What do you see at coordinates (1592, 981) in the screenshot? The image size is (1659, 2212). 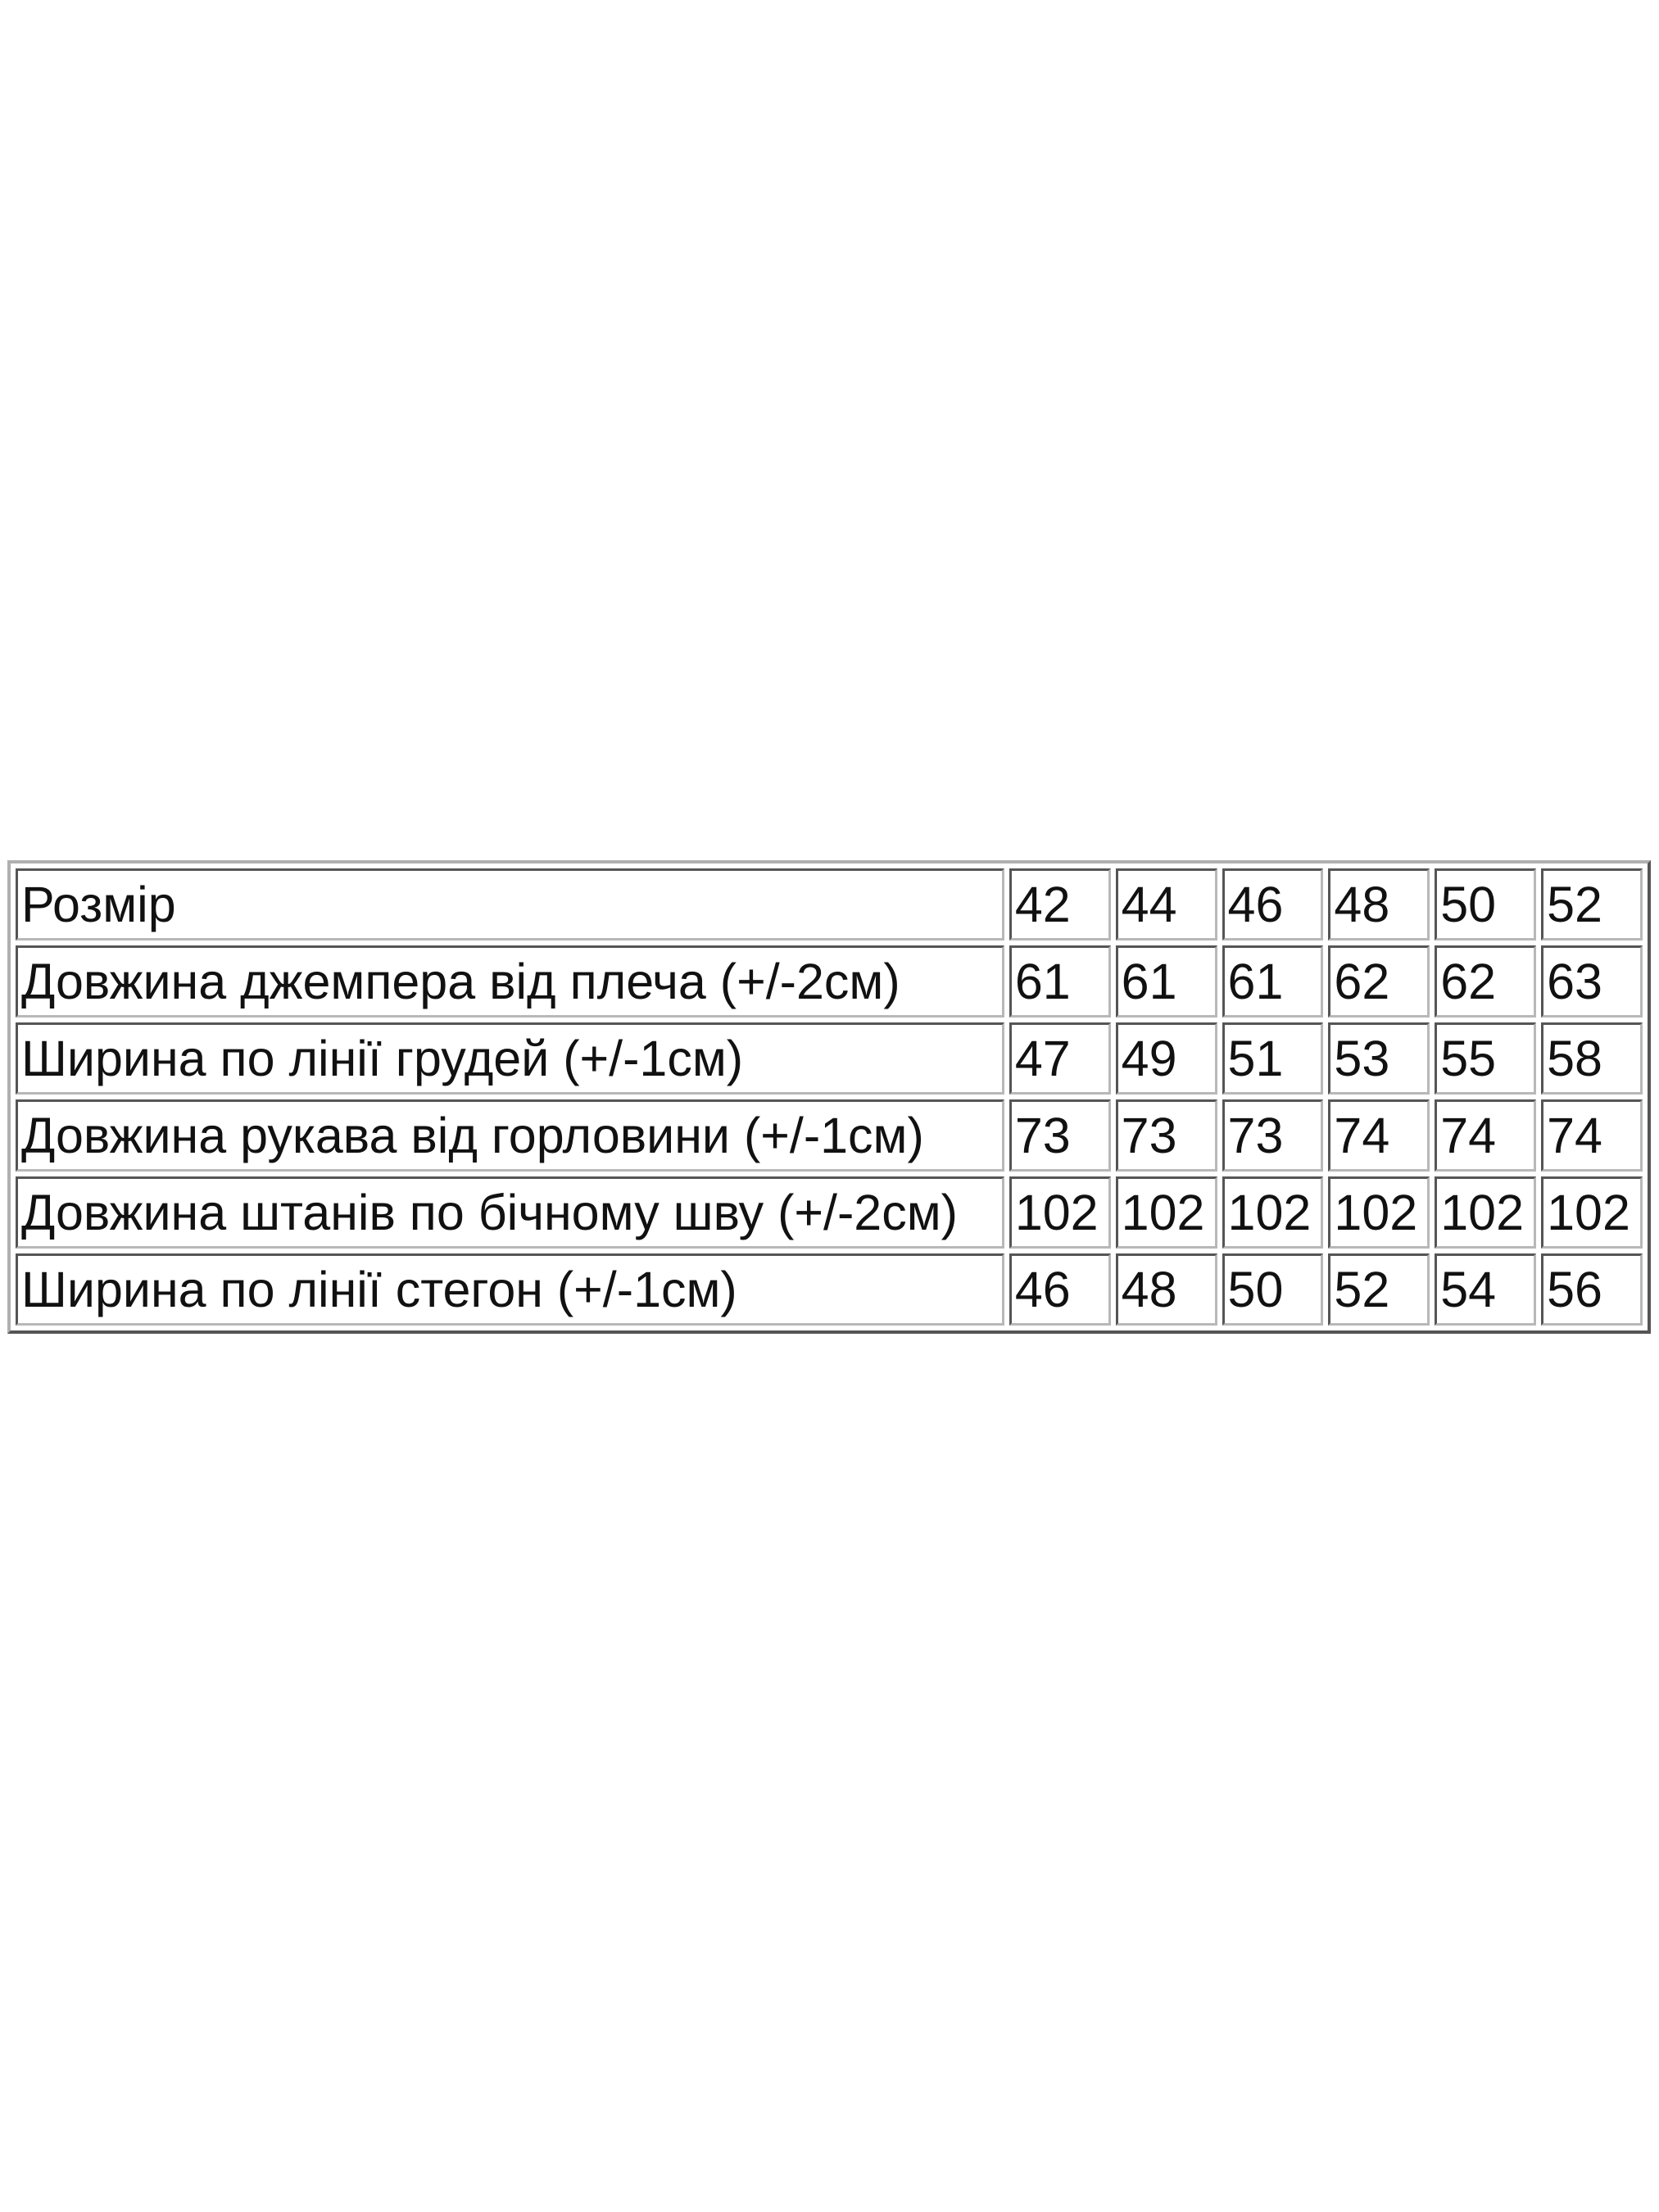 I see `cell-value: 63` at bounding box center [1592, 981].